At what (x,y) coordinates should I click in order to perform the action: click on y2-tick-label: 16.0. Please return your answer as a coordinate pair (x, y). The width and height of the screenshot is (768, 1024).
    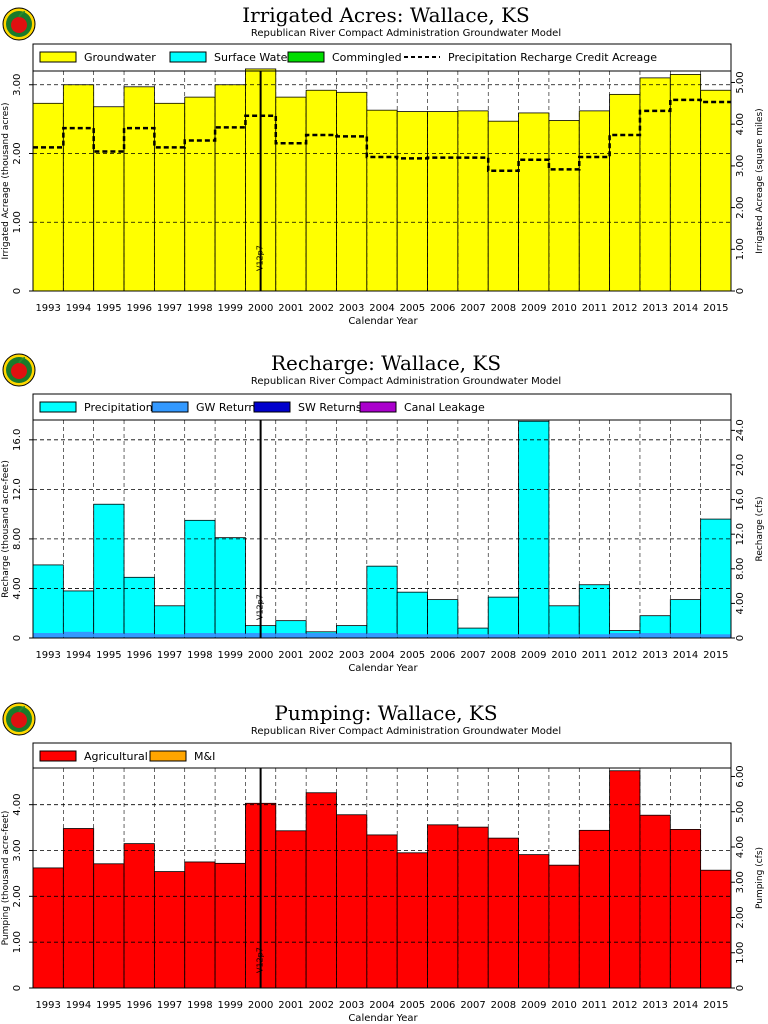
    Looking at the image, I should click on (740, 499).